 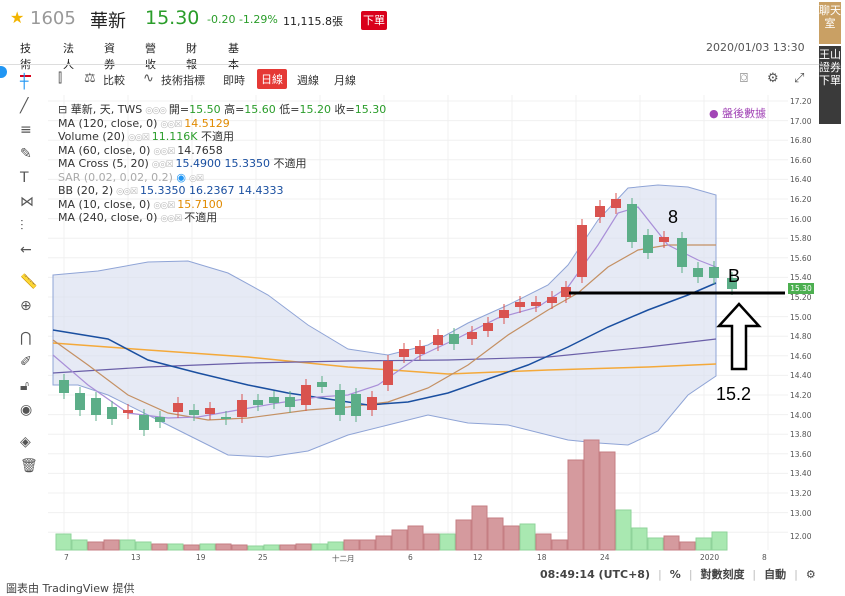 What do you see at coordinates (17, 17) in the screenshot?
I see `favorite-star-icon: ★` at bounding box center [17, 17].